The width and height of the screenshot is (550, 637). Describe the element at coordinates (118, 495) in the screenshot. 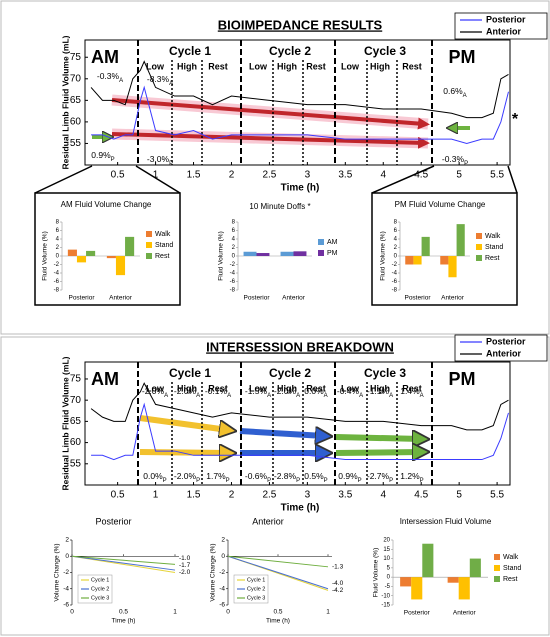

I see `x-tick-label: 0.5` at that location.